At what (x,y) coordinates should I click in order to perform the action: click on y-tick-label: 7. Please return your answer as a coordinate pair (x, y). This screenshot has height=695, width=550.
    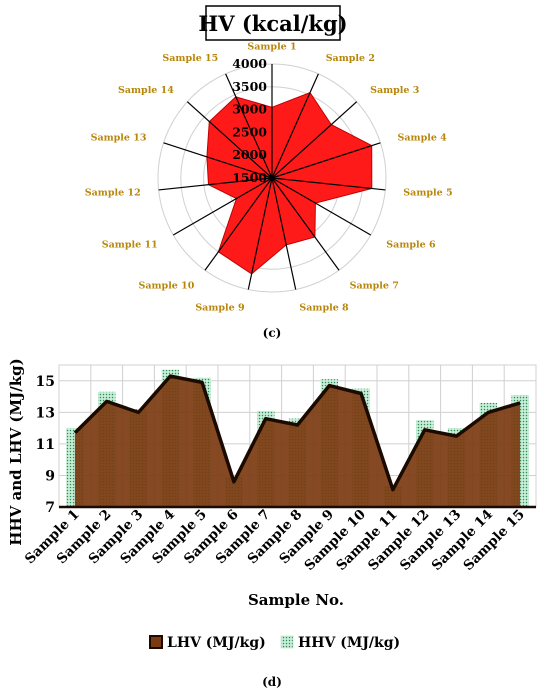
    Looking at the image, I should click on (50, 508).